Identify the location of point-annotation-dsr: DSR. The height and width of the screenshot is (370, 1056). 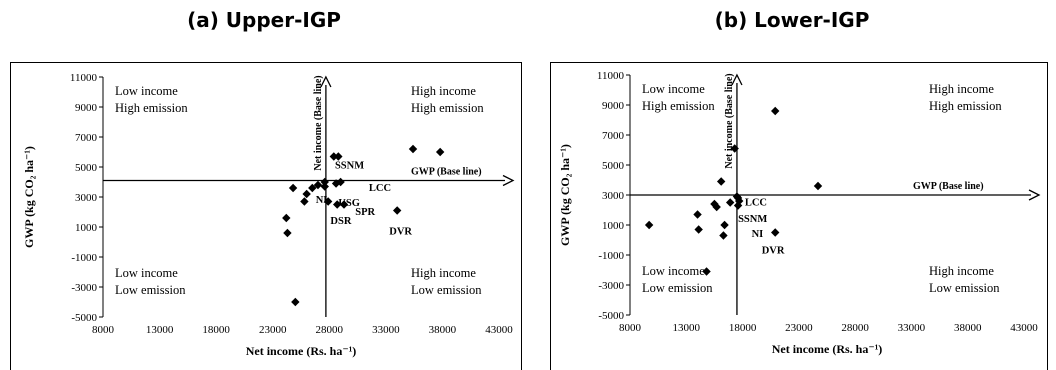
(340, 221).